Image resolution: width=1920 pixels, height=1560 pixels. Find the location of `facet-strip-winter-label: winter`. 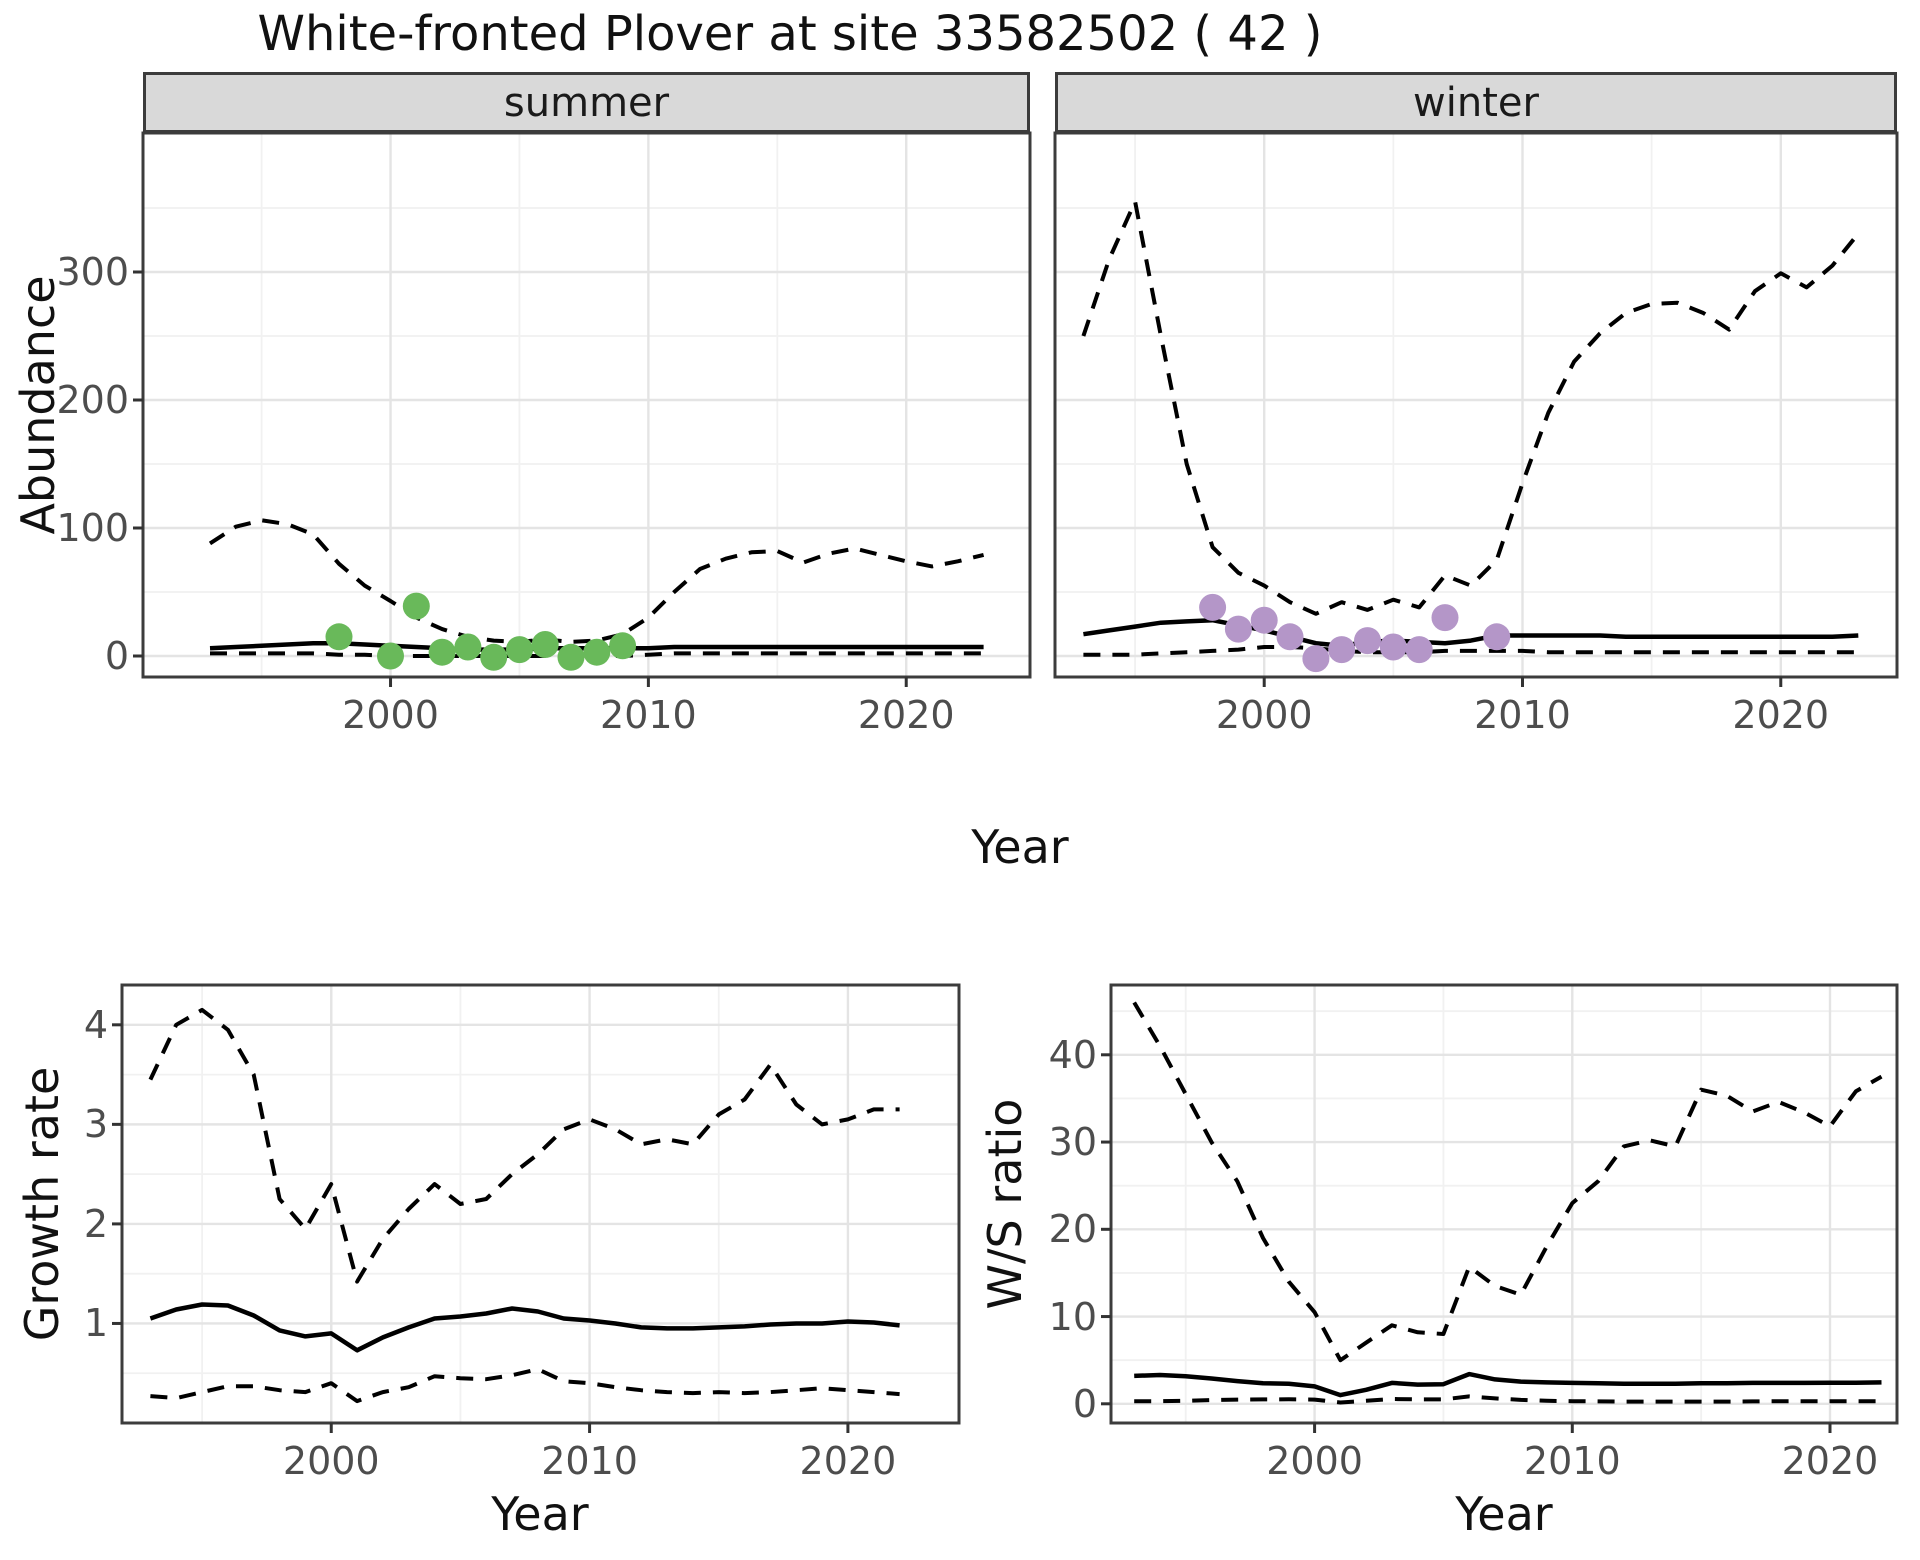

facet-strip-winter-label: winter is located at coordinates (1476, 102).